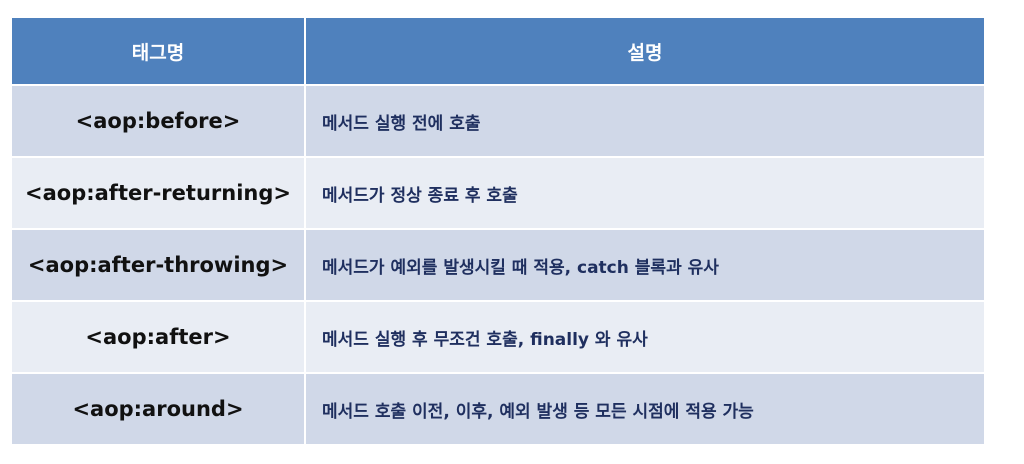 Image resolution: width=1024 pixels, height=464 pixels. Describe the element at coordinates (645, 264) in the screenshot. I see `description-cell: 메서드가 예외를 발생시킬 때 적용, catch 블록과 유사` at that location.